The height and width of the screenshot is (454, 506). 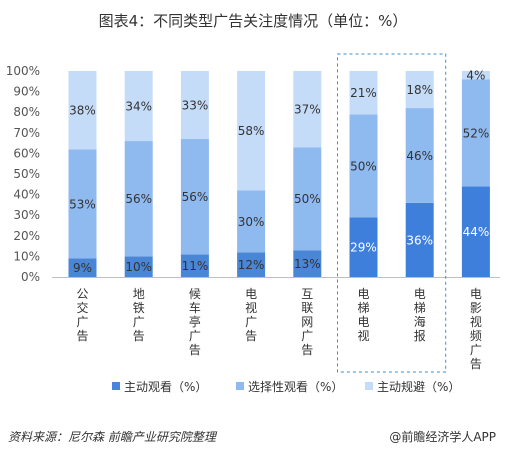 I want to click on y-tick-label: 30%, so click(x=26, y=215).